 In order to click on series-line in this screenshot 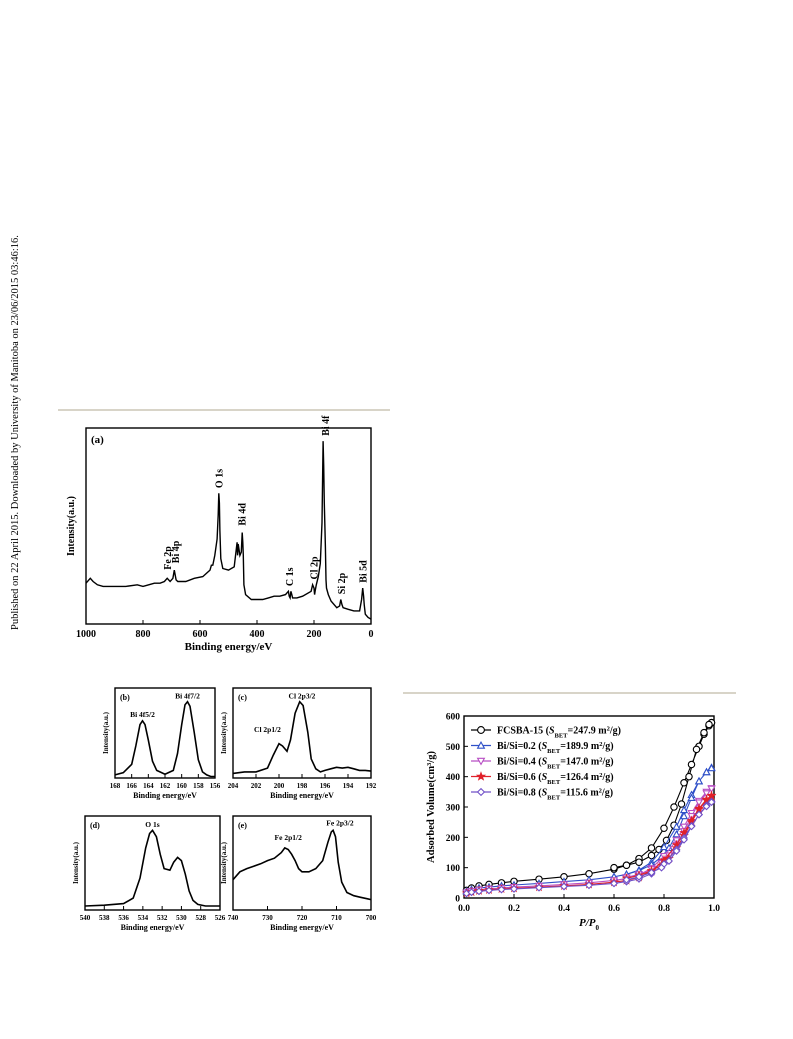, I will do `click(589, 829)`.